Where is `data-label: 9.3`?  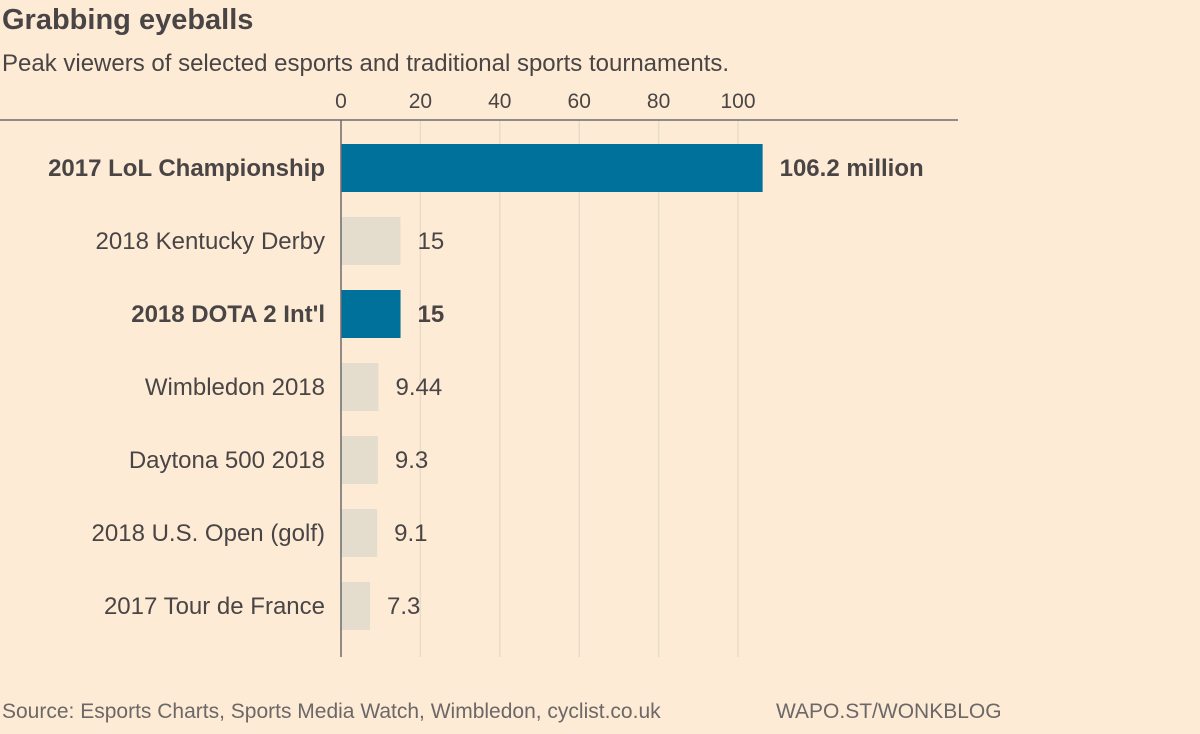
data-label: 9.3 is located at coordinates (411, 460).